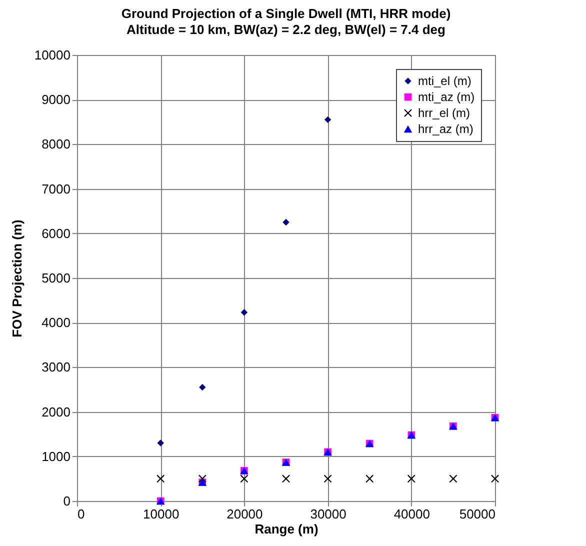 Image resolution: width=586 pixels, height=546 pixels. What do you see at coordinates (81, 514) in the screenshot?
I see `x-tick-label: 0` at bounding box center [81, 514].